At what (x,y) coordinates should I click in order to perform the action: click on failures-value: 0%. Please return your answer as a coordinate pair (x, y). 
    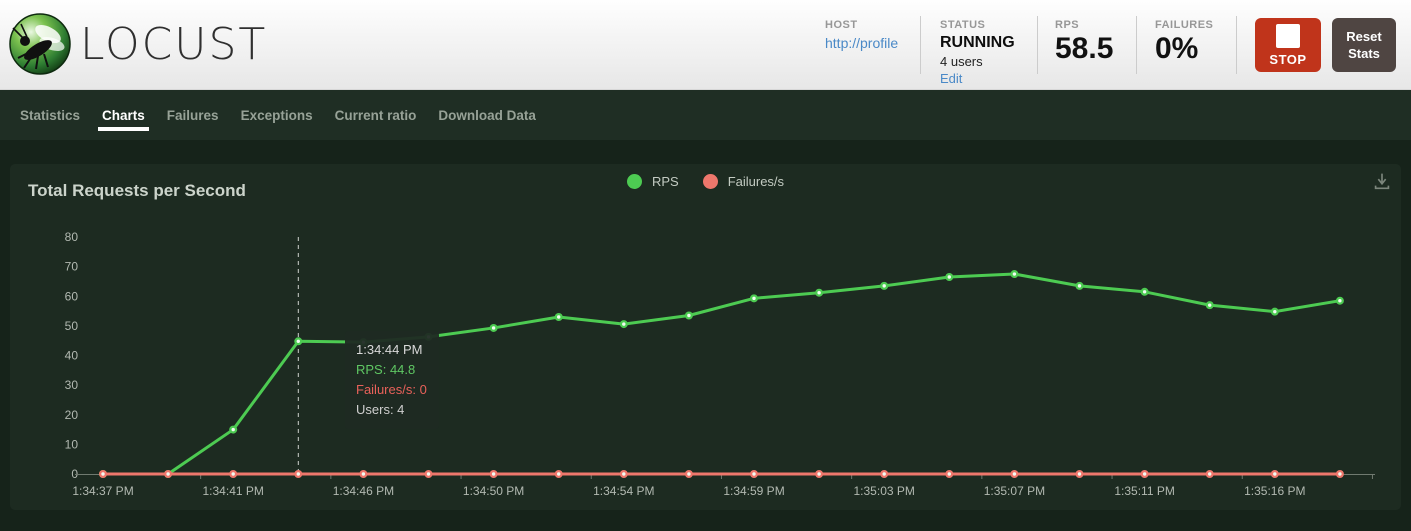
    Looking at the image, I should click on (1177, 48).